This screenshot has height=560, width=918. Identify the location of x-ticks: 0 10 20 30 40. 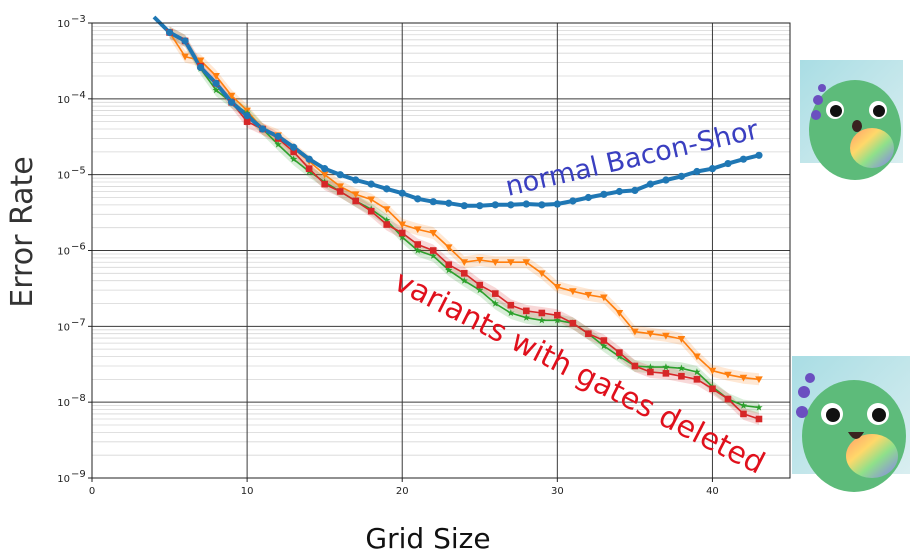
(404, 487).